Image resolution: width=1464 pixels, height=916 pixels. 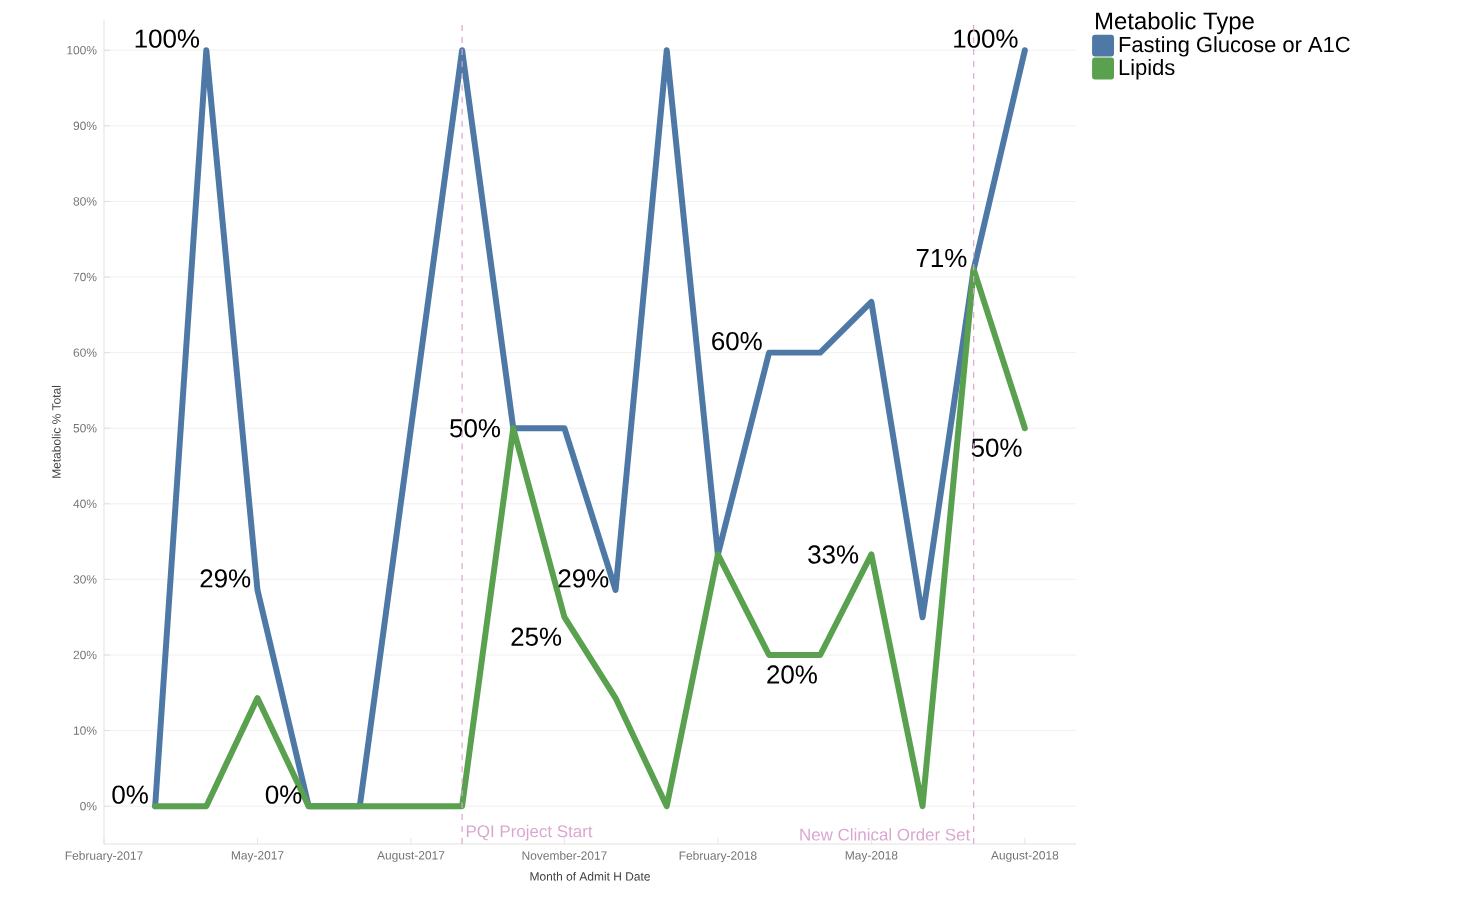 What do you see at coordinates (737, 341) in the screenshot?
I see `data-label: 60%` at bounding box center [737, 341].